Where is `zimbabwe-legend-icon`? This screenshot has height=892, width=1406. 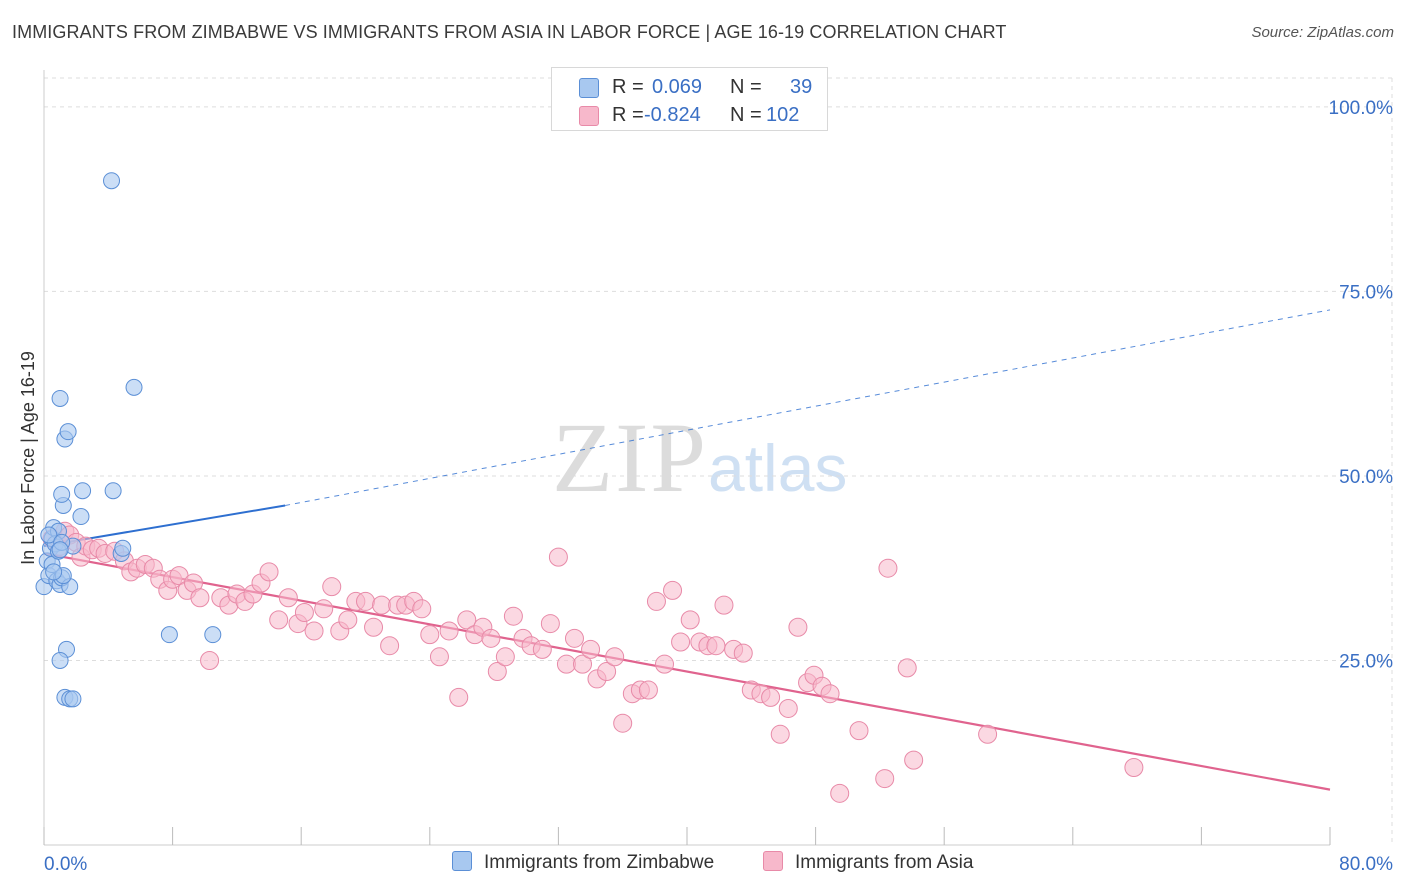
zimbabwe-legend-icon is located at coordinates (462, 861).